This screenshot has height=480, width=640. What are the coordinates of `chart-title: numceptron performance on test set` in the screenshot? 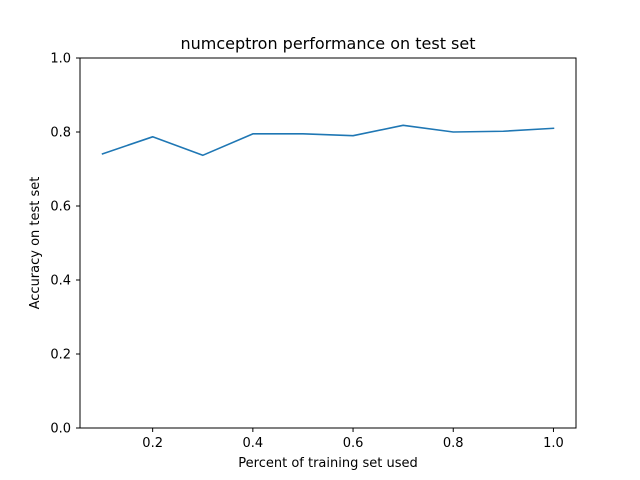 It's located at (327, 43).